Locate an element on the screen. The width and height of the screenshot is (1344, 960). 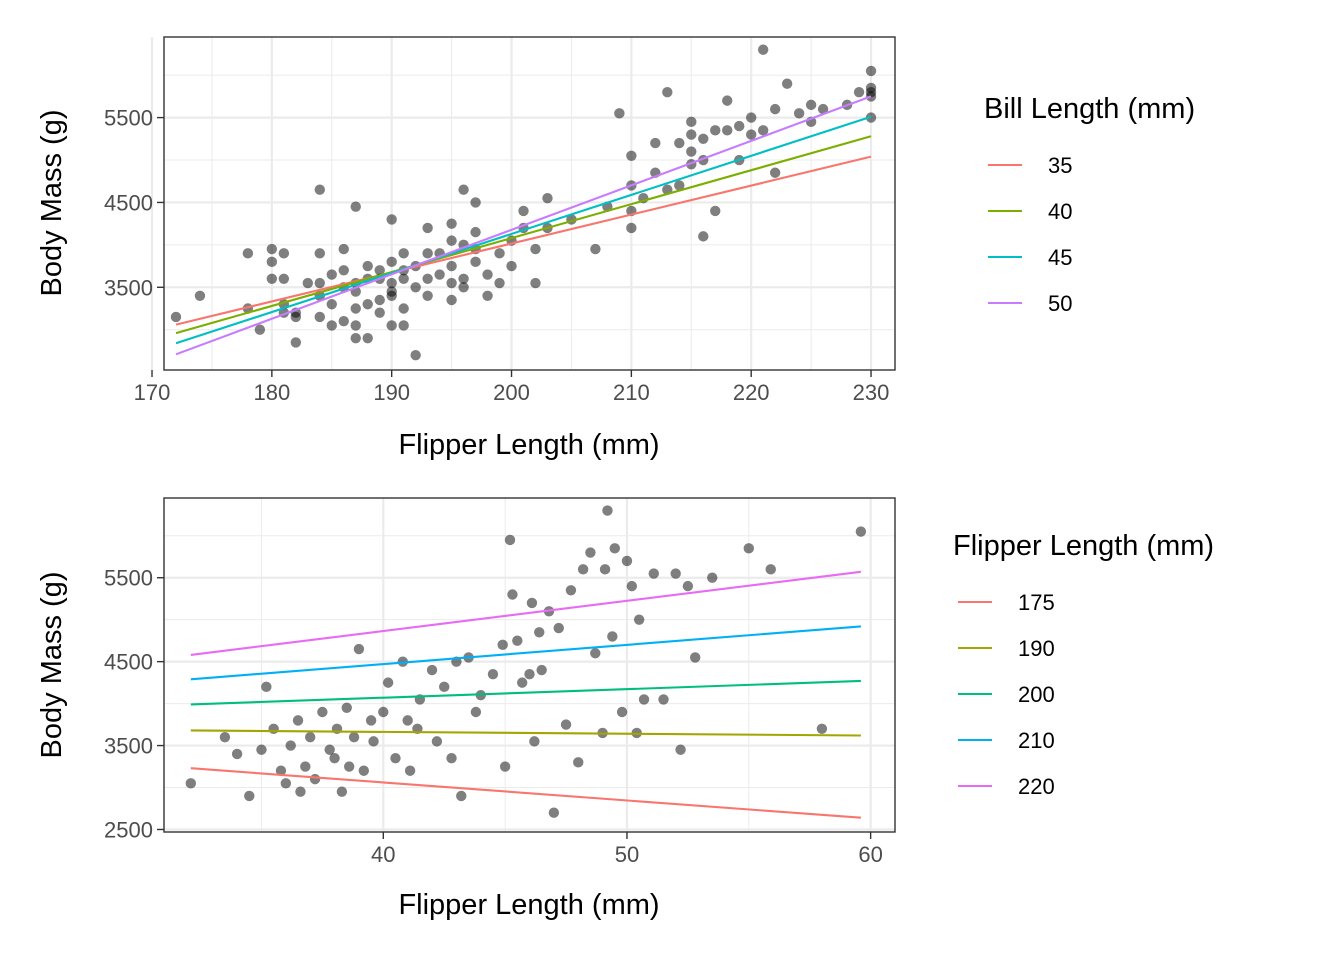
x-axis-title-1: Flipper Length (mm) is located at coordinates (528, 445).